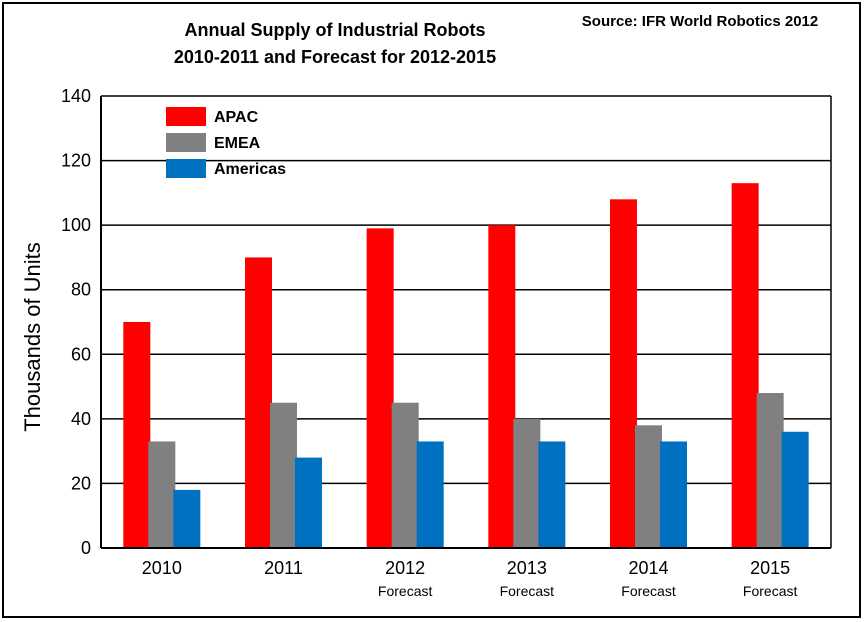  Describe the element at coordinates (745, 365) in the screenshot. I see `bar-apac-2015` at that location.